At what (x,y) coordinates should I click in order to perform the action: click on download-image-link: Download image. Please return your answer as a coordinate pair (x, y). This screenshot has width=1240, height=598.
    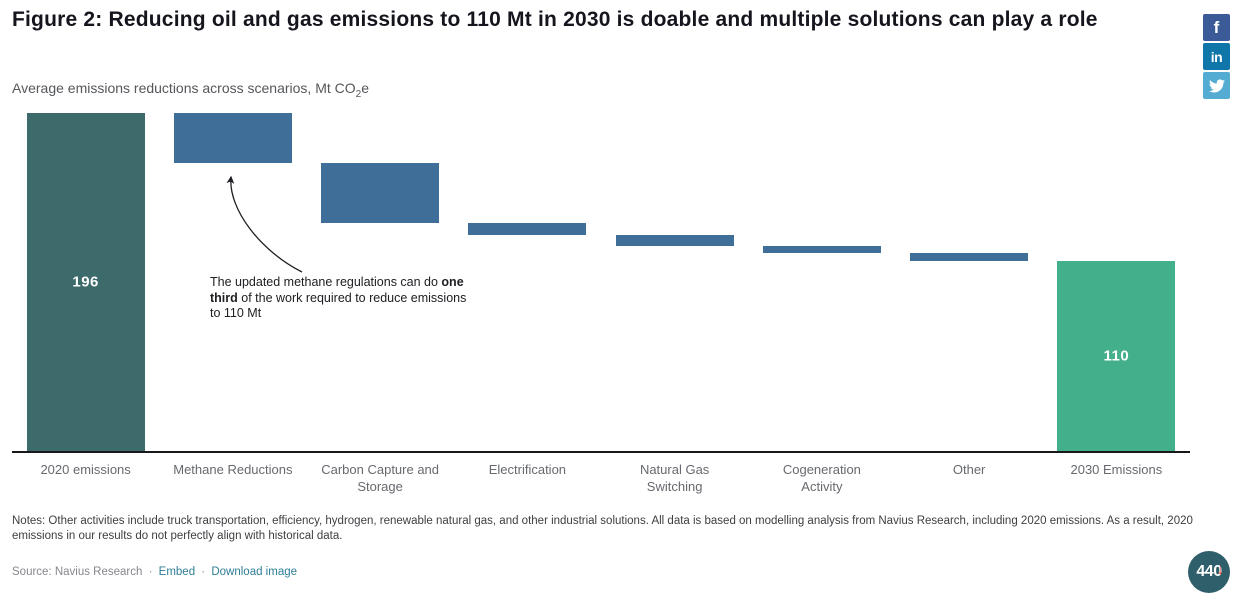
    Looking at the image, I should click on (254, 572).